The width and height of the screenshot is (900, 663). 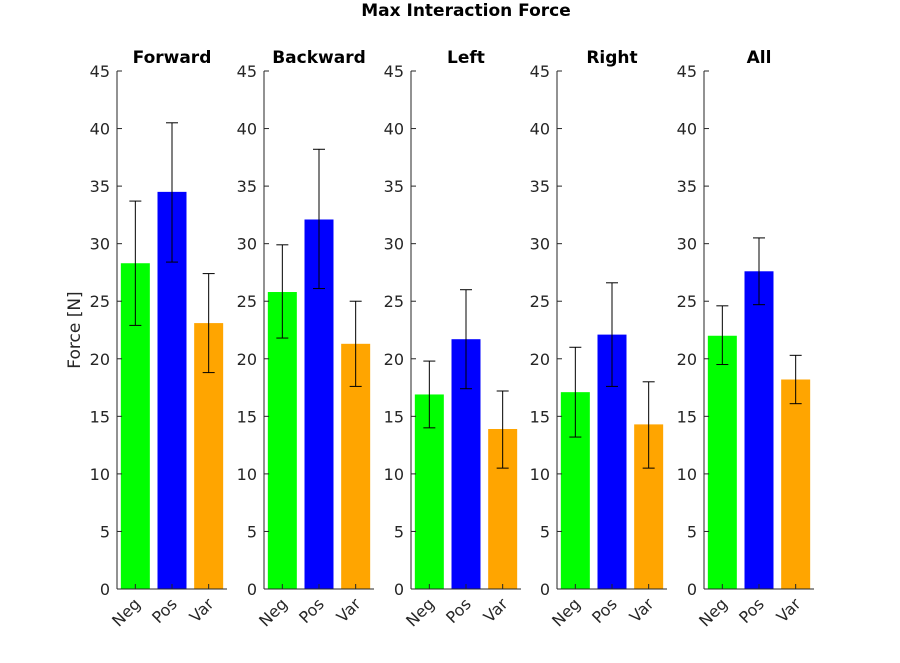 I want to click on bar-var, so click(x=796, y=484).